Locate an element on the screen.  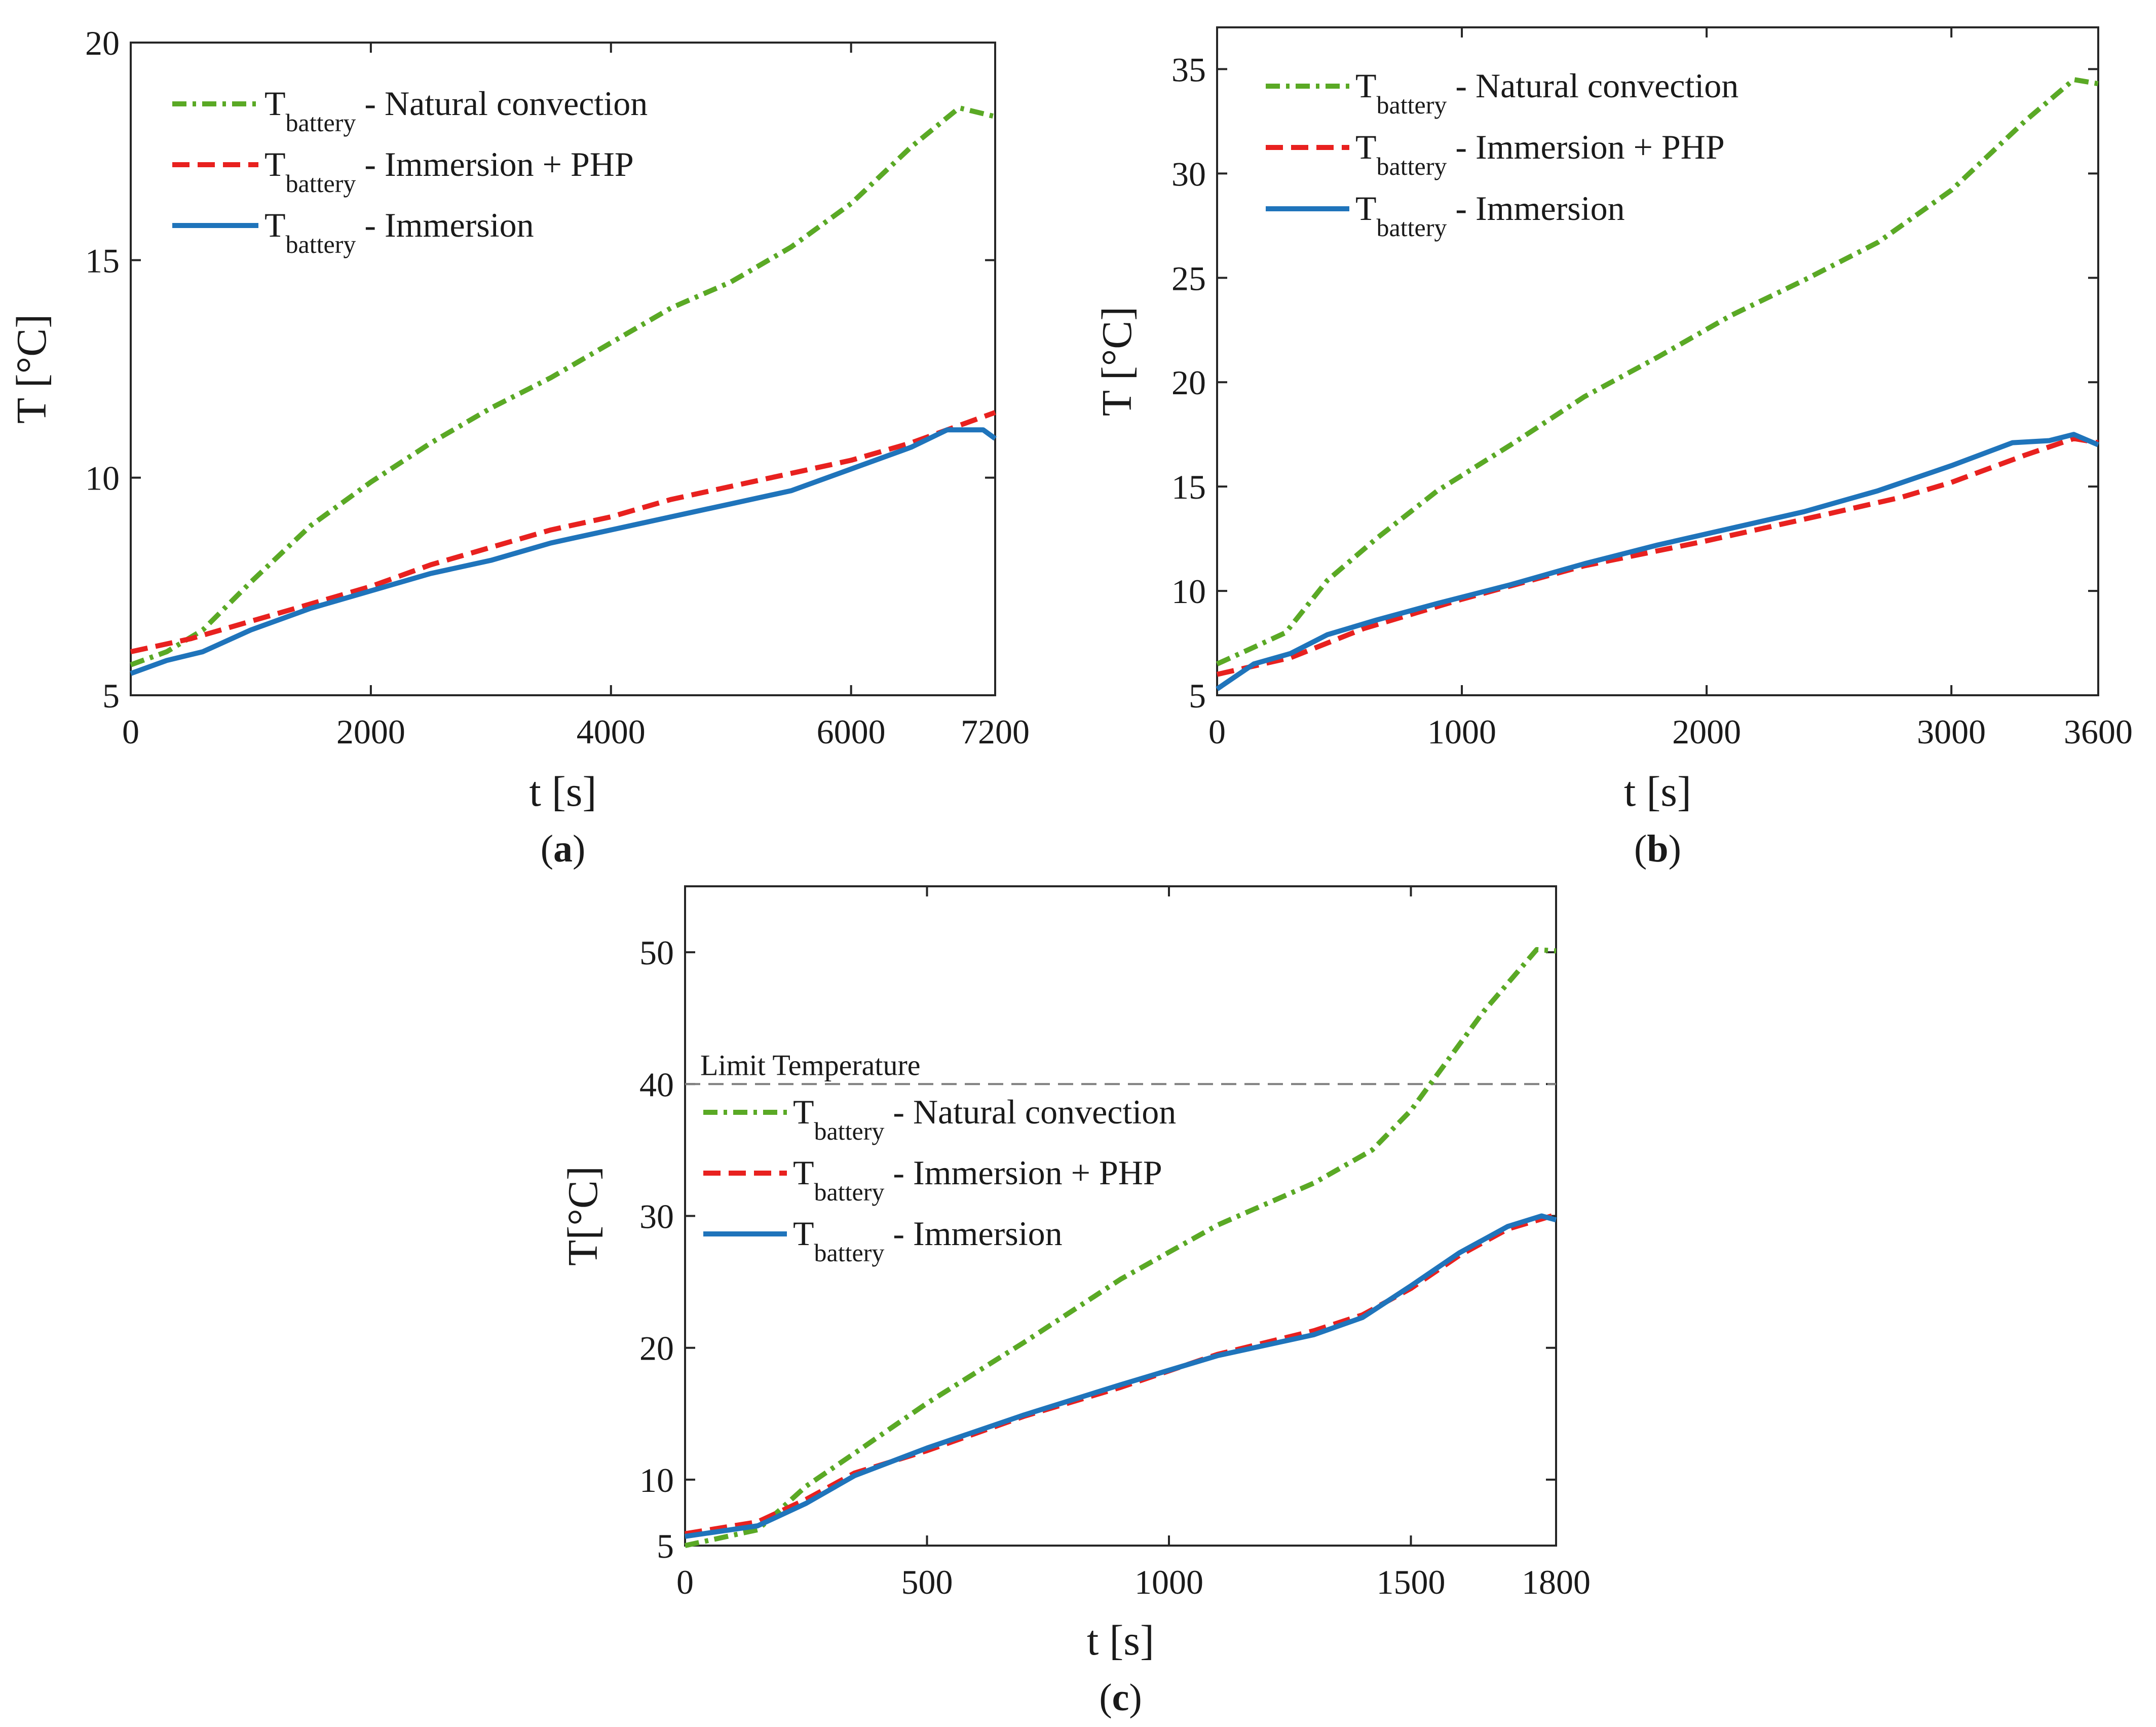
panel-caption: (c) is located at coordinates (1120, 1697).